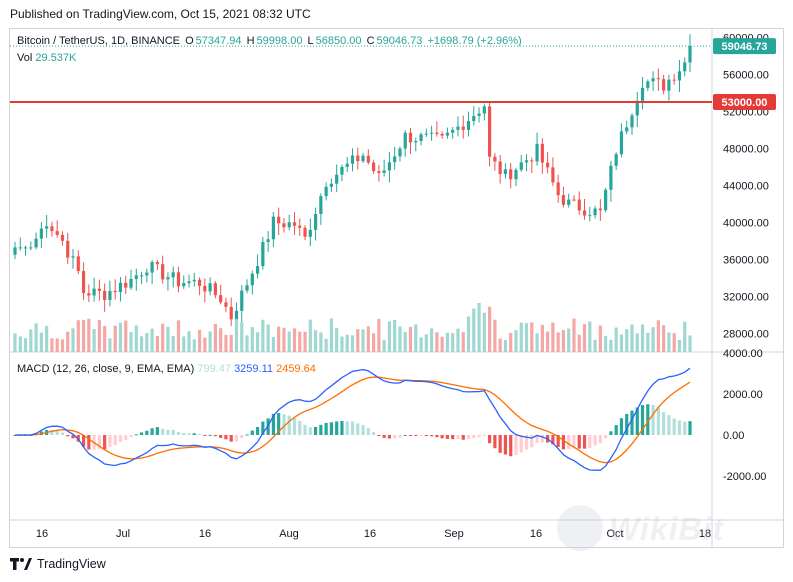 This screenshot has width=793, height=582. I want to click on open-value: 57347.94, so click(218, 41).